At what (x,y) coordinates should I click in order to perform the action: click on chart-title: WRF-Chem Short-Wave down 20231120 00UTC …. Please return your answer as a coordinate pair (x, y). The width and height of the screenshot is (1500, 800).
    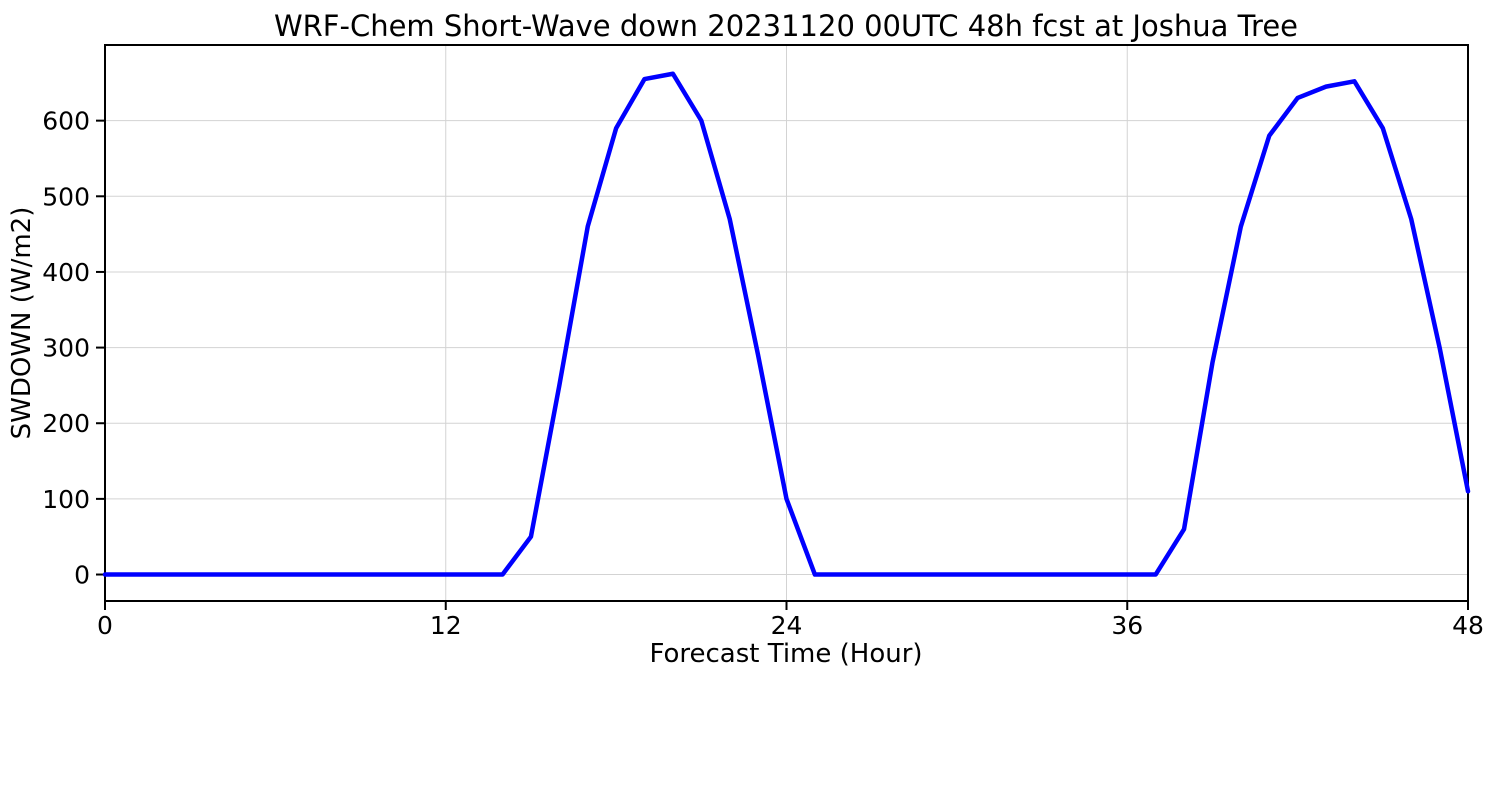
    Looking at the image, I should click on (786, 26).